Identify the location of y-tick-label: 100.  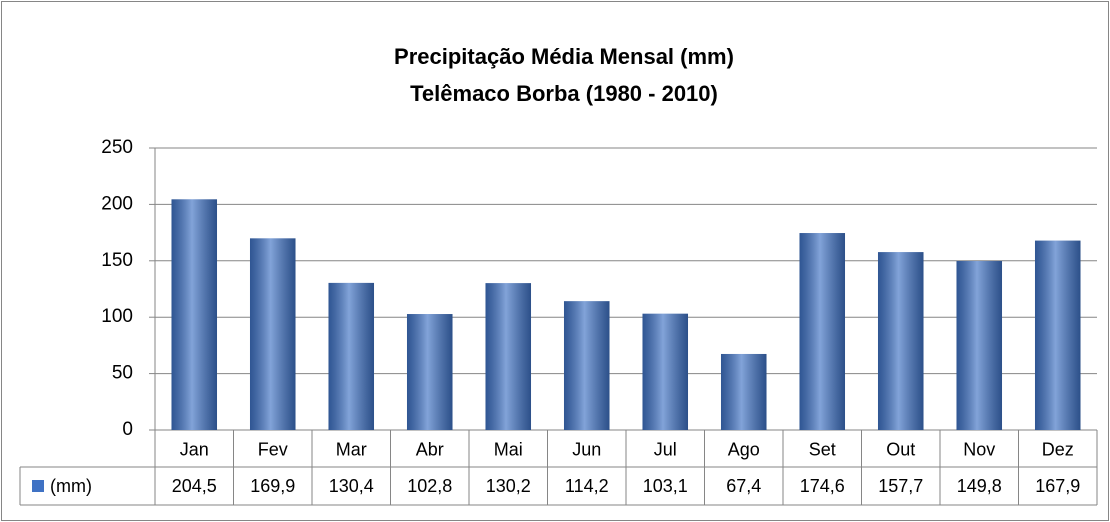
(117, 316).